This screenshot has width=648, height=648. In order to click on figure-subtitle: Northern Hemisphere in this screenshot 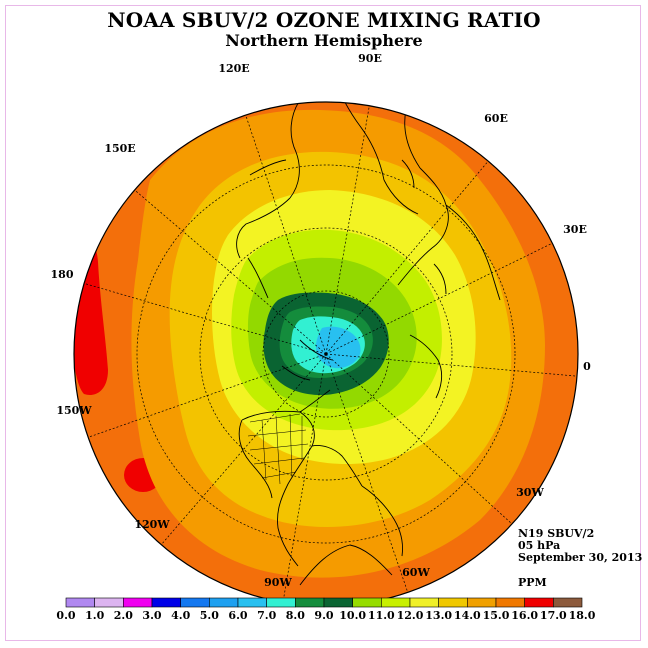, I will do `click(324, 40)`.